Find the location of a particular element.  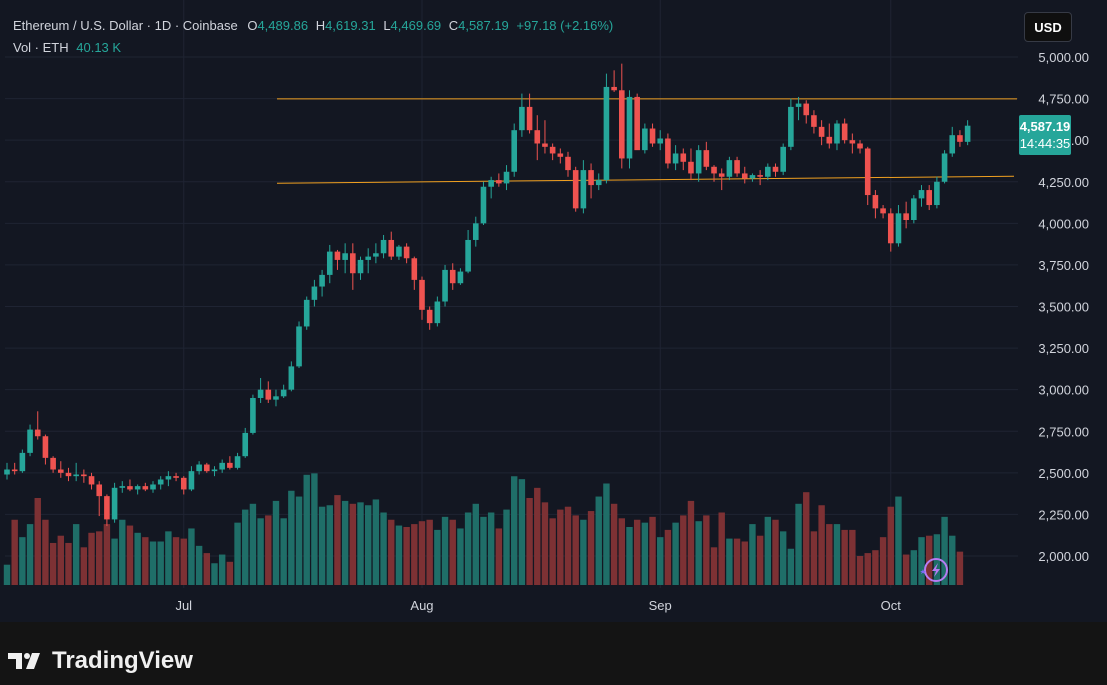

currency-button: USD is located at coordinates (1048, 27).